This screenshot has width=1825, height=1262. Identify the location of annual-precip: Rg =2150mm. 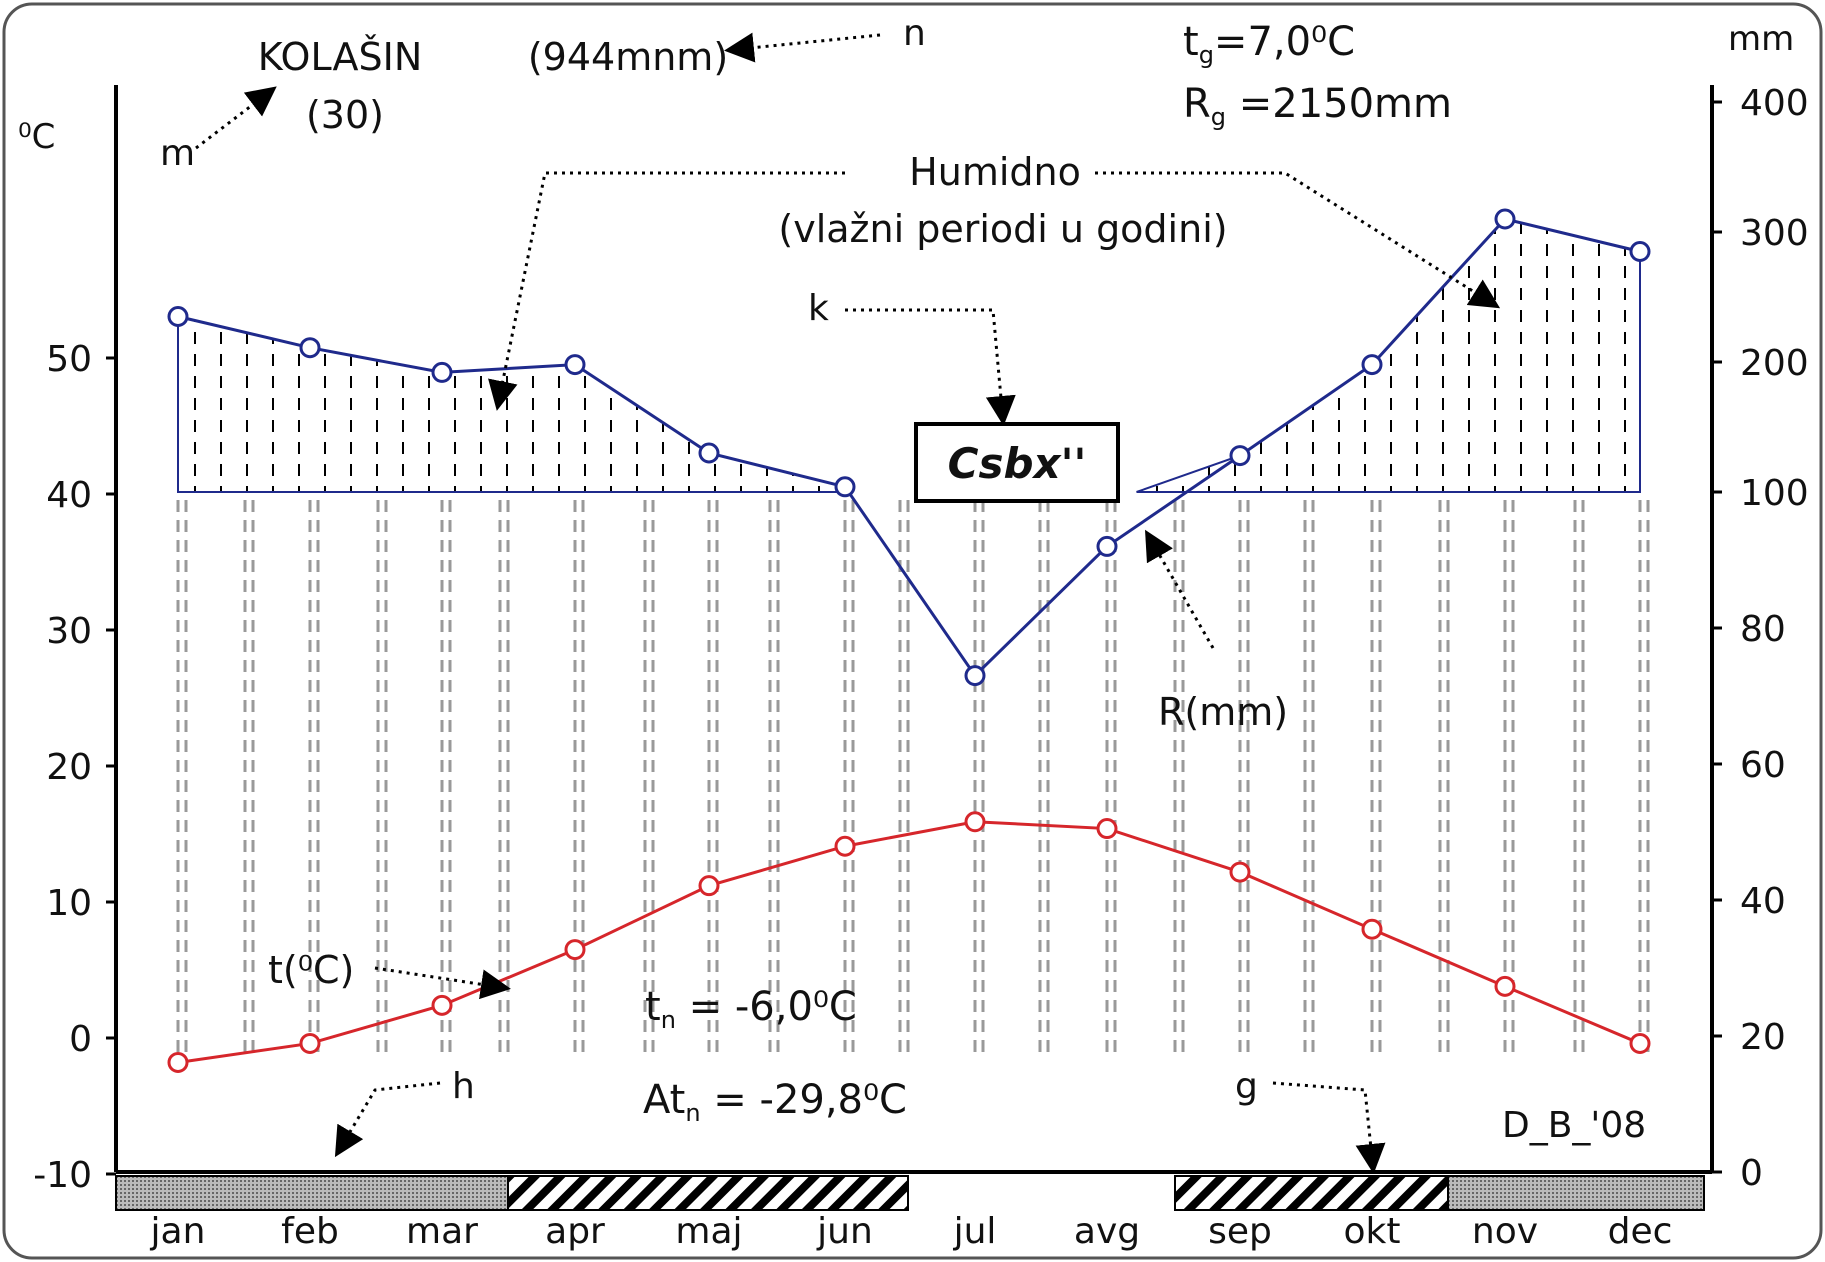
(1317, 106).